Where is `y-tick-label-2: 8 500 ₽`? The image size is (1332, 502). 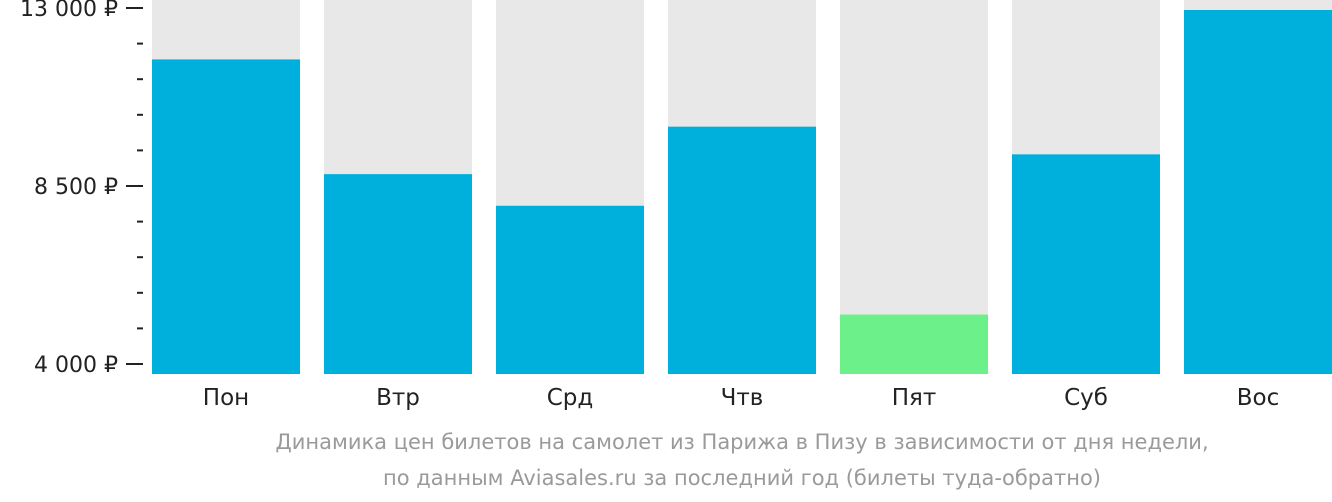 y-tick-label-2: 8 500 ₽ is located at coordinates (76, 187).